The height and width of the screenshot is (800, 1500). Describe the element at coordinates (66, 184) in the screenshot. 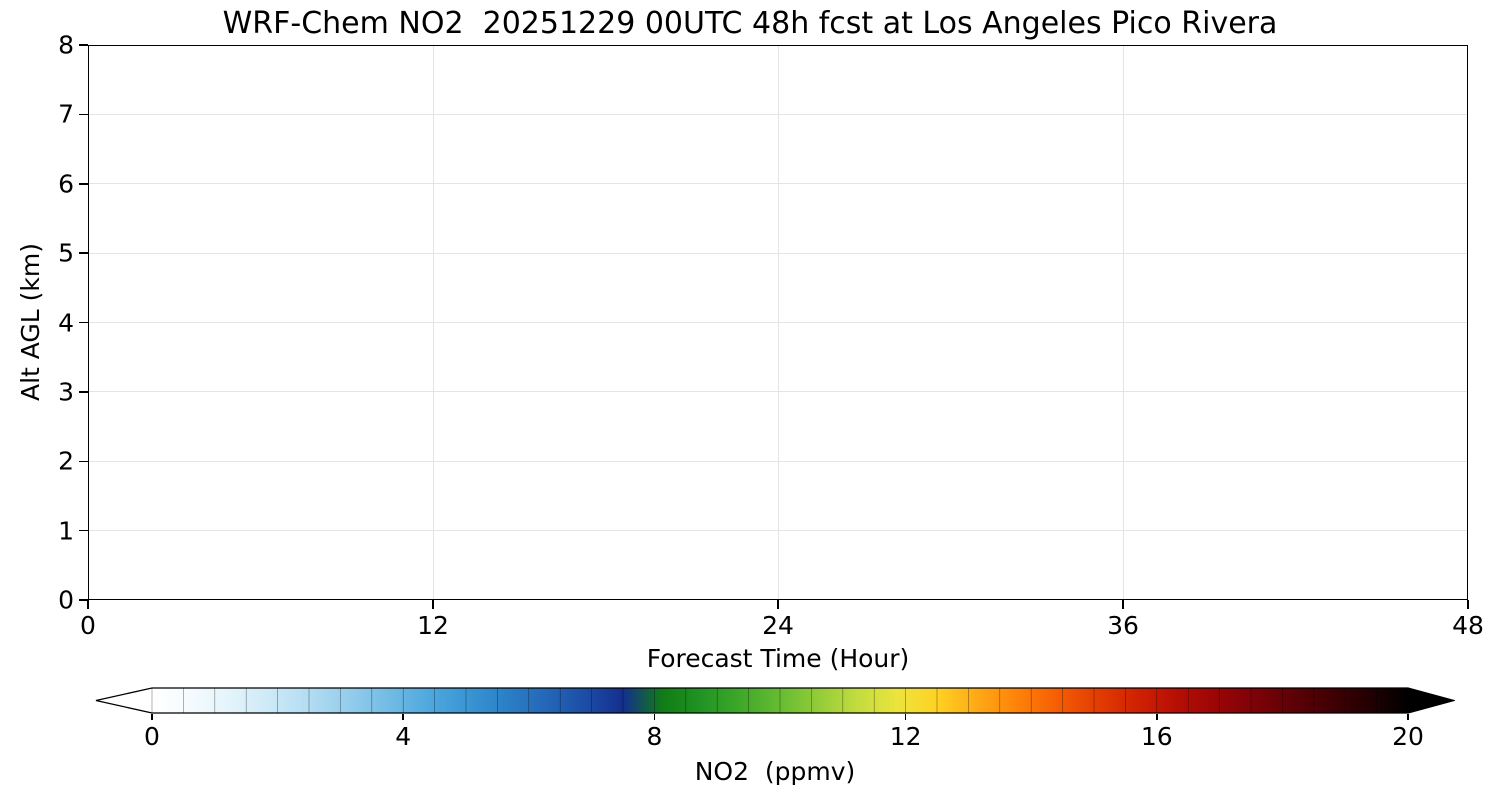

I see `y-tick-label: 6` at that location.